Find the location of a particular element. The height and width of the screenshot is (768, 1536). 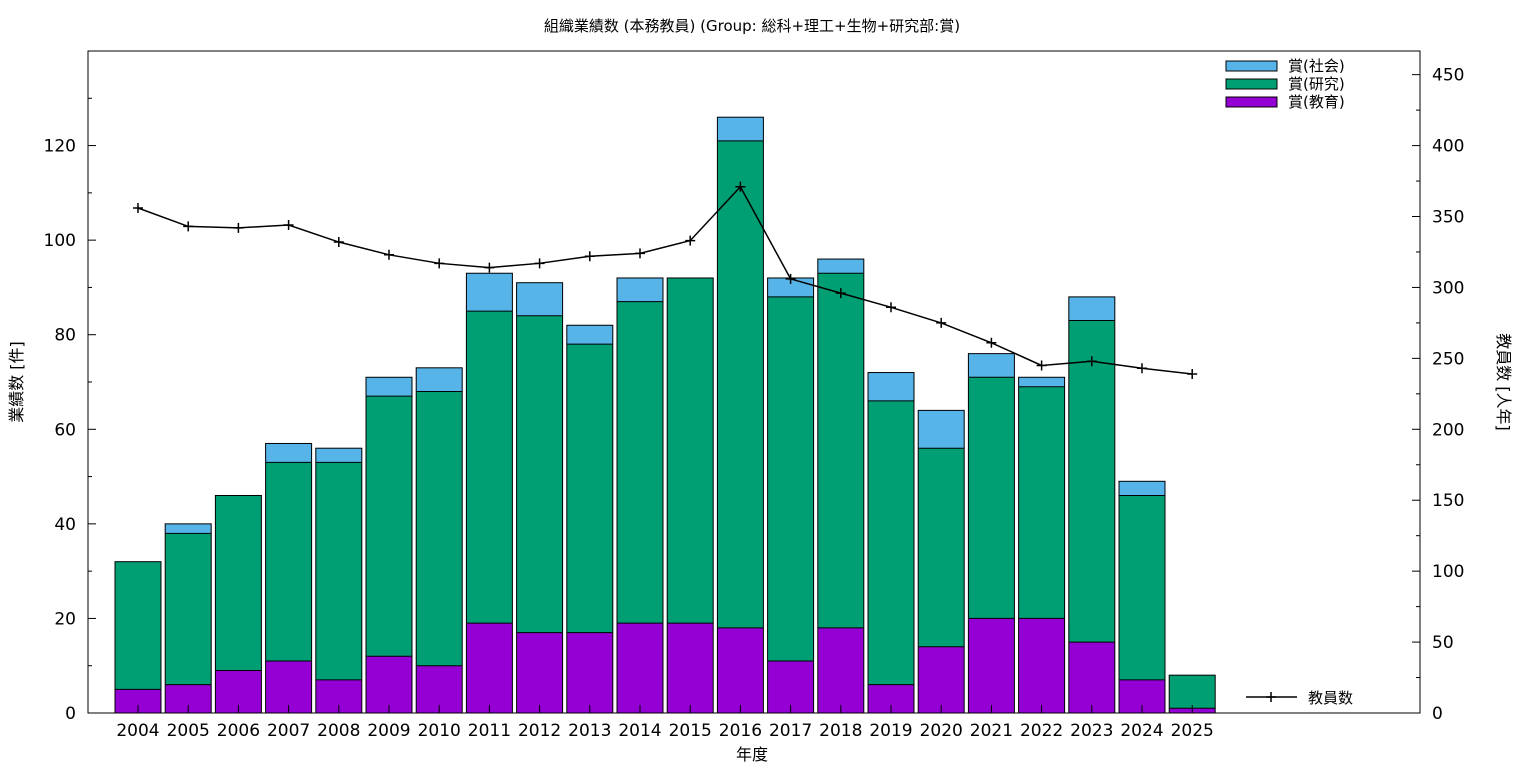

x-axis-label: 年度 is located at coordinates (752, 754).